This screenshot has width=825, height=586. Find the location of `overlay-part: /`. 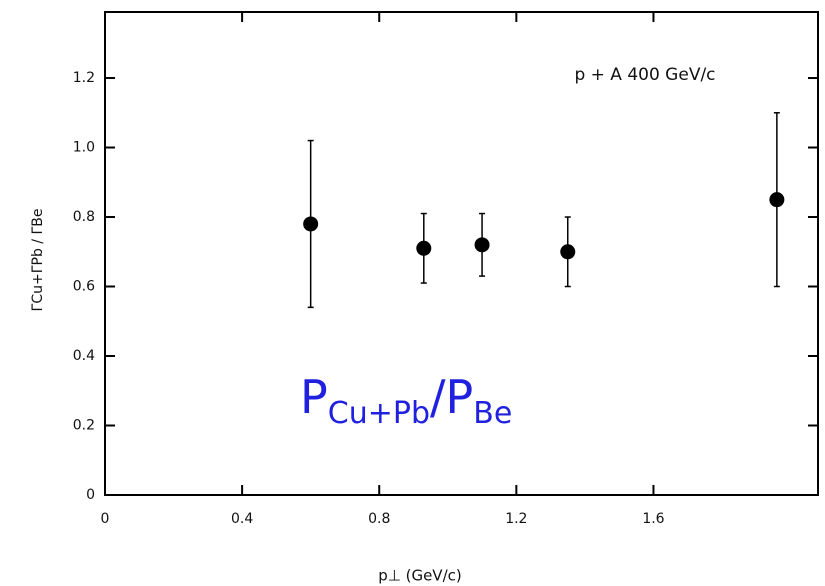

overlay-part: / is located at coordinates (438, 397).